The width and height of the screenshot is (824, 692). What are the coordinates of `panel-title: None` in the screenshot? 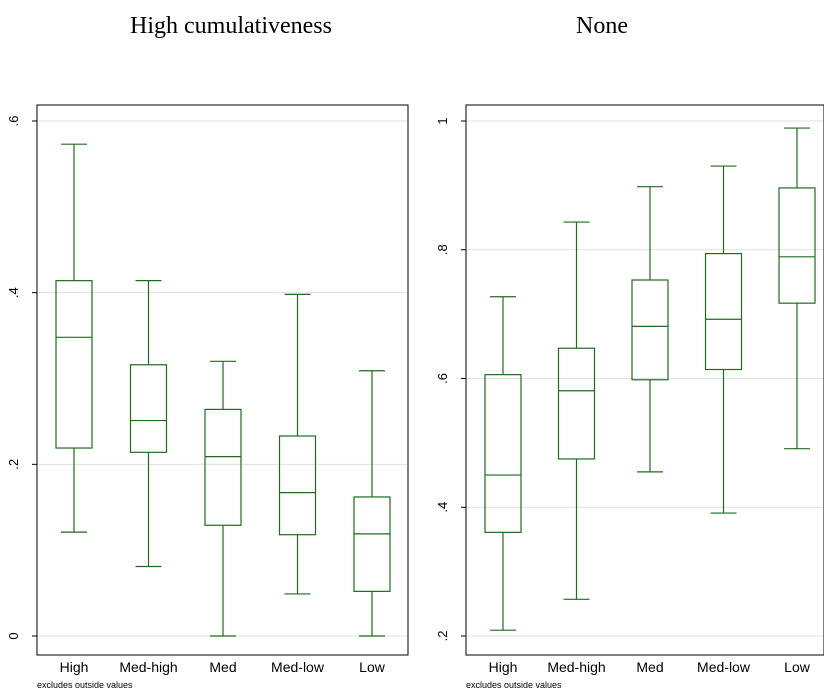 It's located at (602, 26).